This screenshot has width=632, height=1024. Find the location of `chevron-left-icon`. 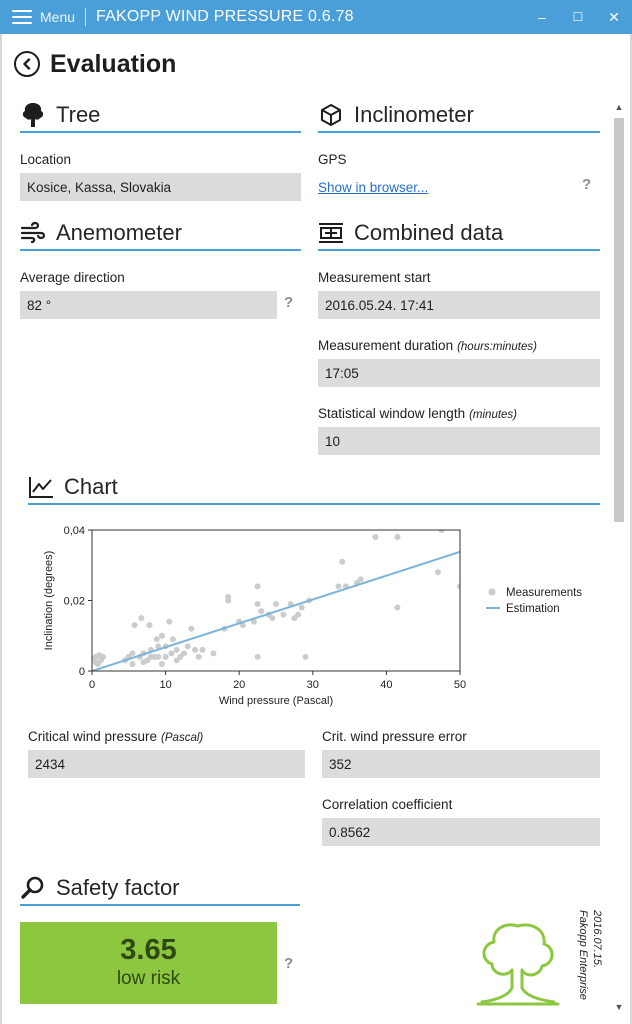

chevron-left-icon is located at coordinates (27, 64).